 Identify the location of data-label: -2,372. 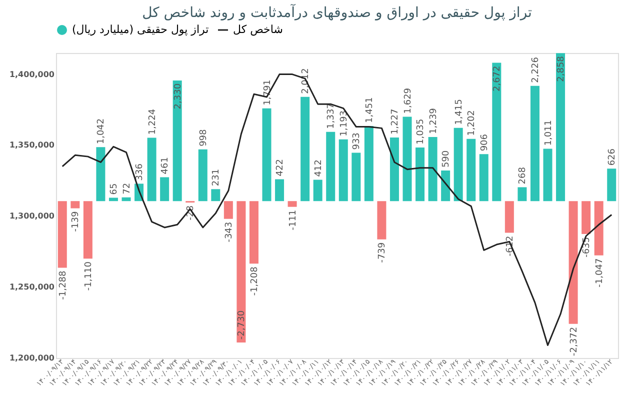
(574, 341).